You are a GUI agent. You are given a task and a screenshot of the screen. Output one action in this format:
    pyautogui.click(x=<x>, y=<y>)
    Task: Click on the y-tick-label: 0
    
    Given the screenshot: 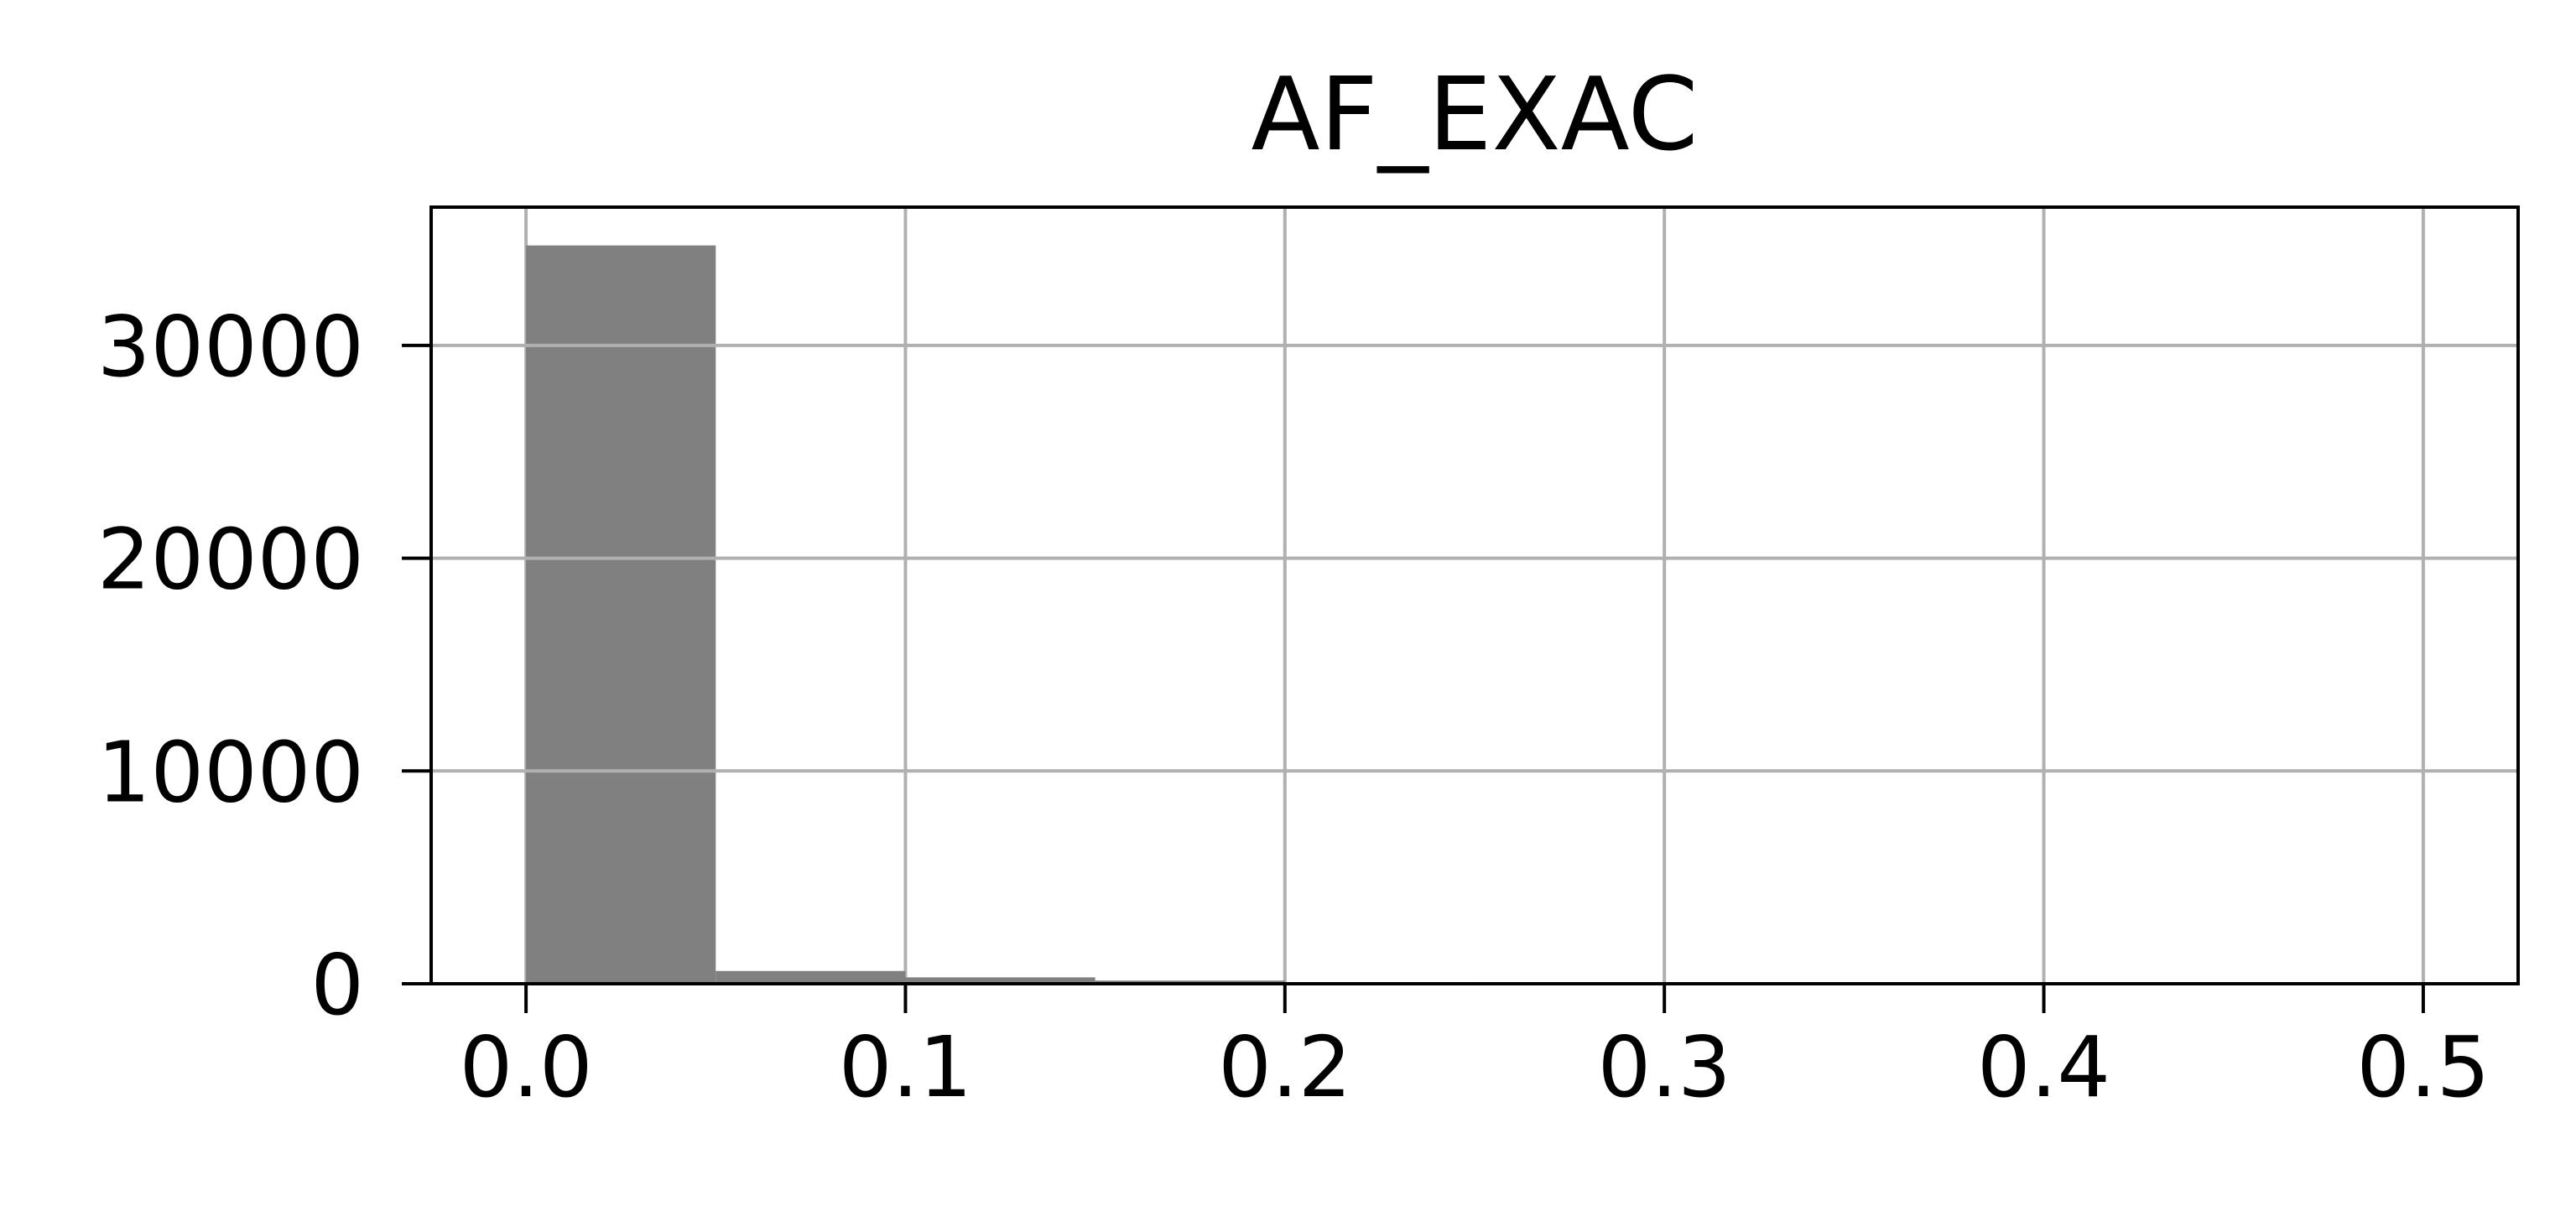 What is the action you would take?
    pyautogui.click(x=337, y=985)
    